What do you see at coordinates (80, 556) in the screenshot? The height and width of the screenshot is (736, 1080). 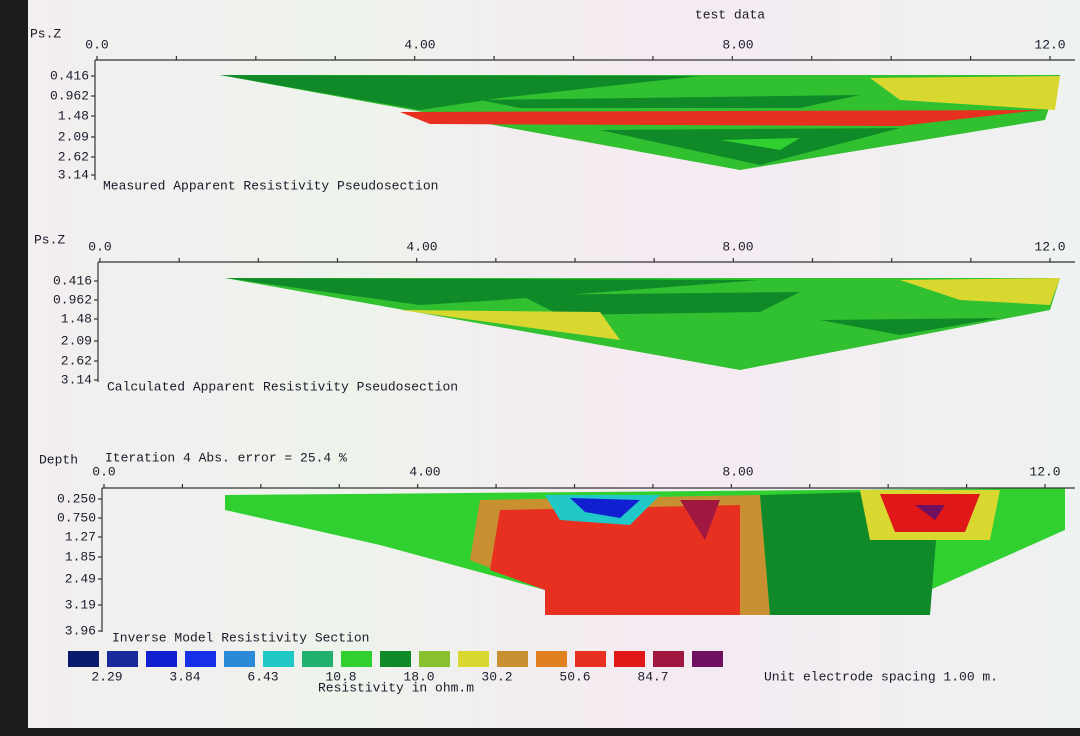 I see `y-tick-label: 1.85` at bounding box center [80, 556].